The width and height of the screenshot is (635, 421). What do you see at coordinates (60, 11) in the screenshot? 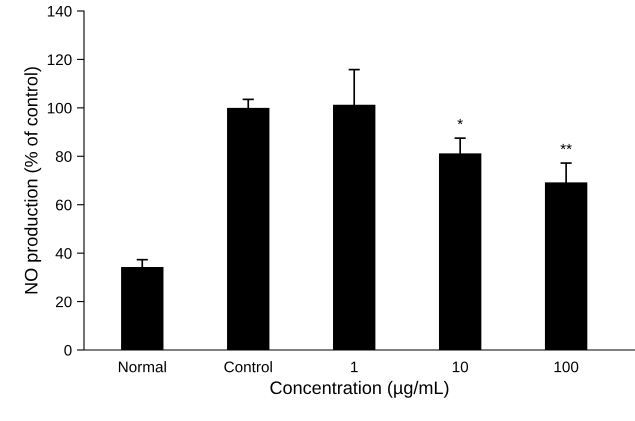
I see `y-tick-label: 140` at bounding box center [60, 11].